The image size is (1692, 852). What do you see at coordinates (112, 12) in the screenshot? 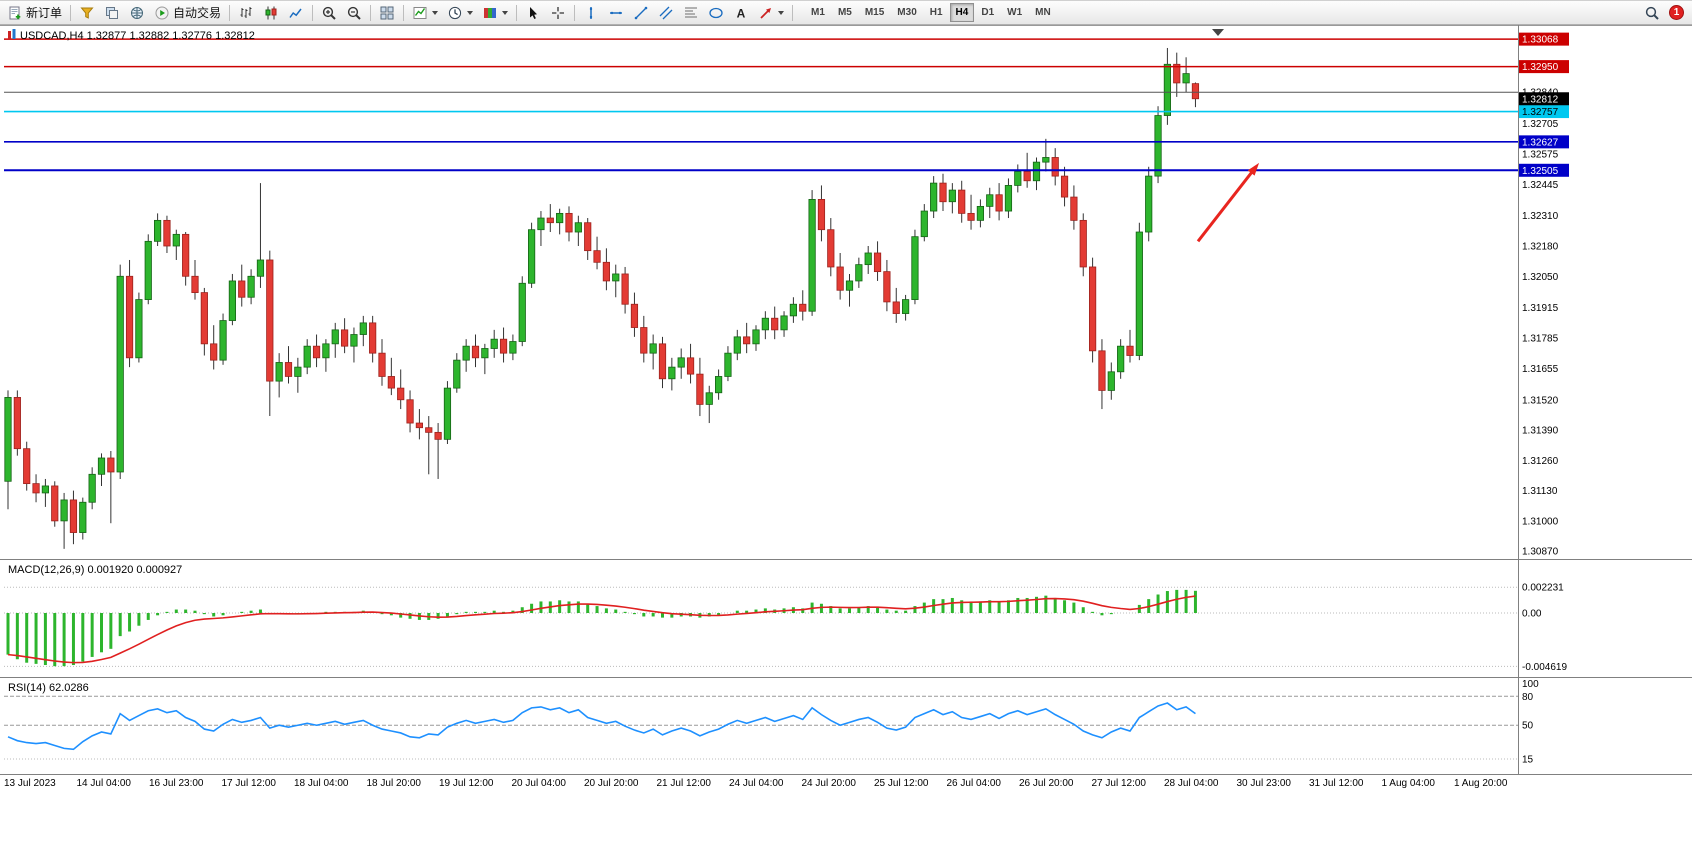
I see `profiles-button` at bounding box center [112, 12].